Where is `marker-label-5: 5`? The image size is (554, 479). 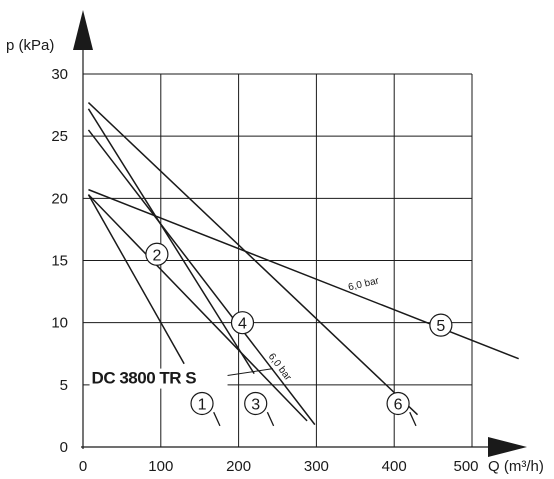
marker-label-5: 5 is located at coordinates (440, 326).